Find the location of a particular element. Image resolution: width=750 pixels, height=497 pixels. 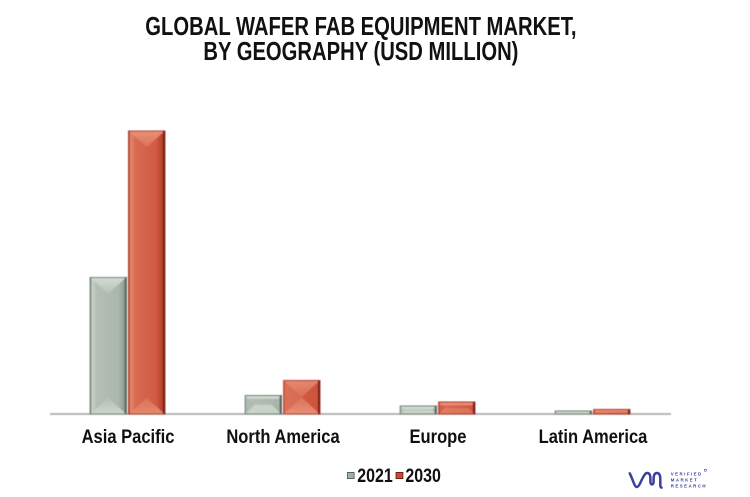

svg-text: RESEARCH is located at coordinates (689, 486).